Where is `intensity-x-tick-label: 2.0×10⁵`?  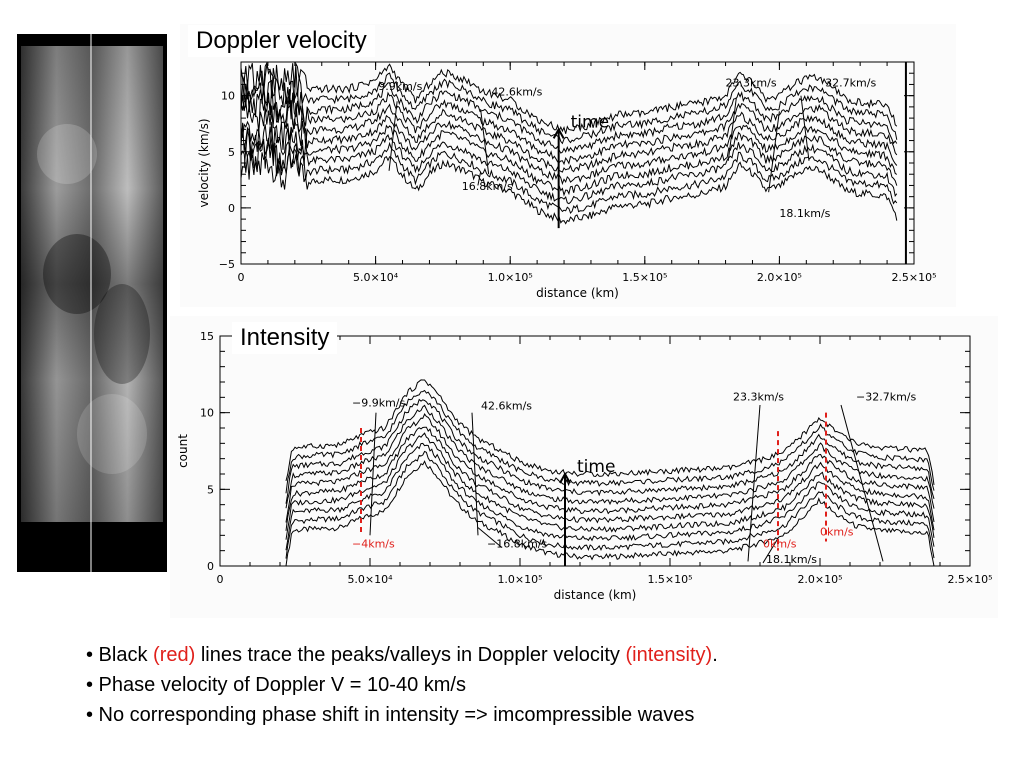 intensity-x-tick-label: 2.0×10⁵ is located at coordinates (819, 579).